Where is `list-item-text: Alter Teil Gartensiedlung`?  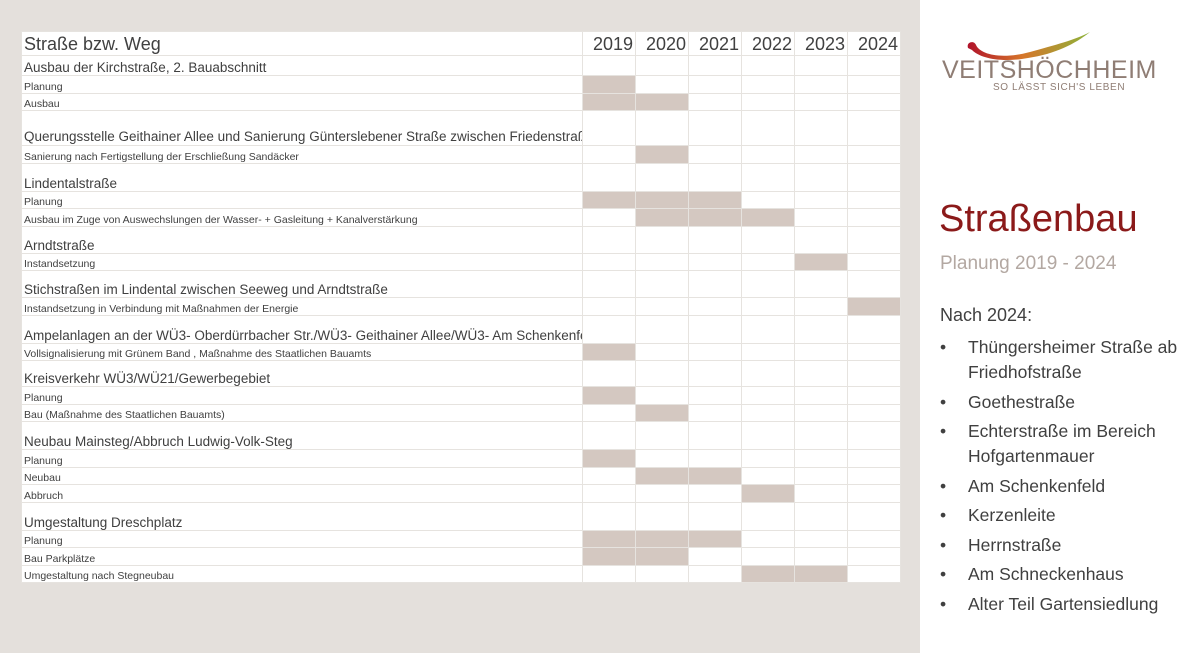 list-item-text: Alter Teil Gartensiedlung is located at coordinates (1063, 603).